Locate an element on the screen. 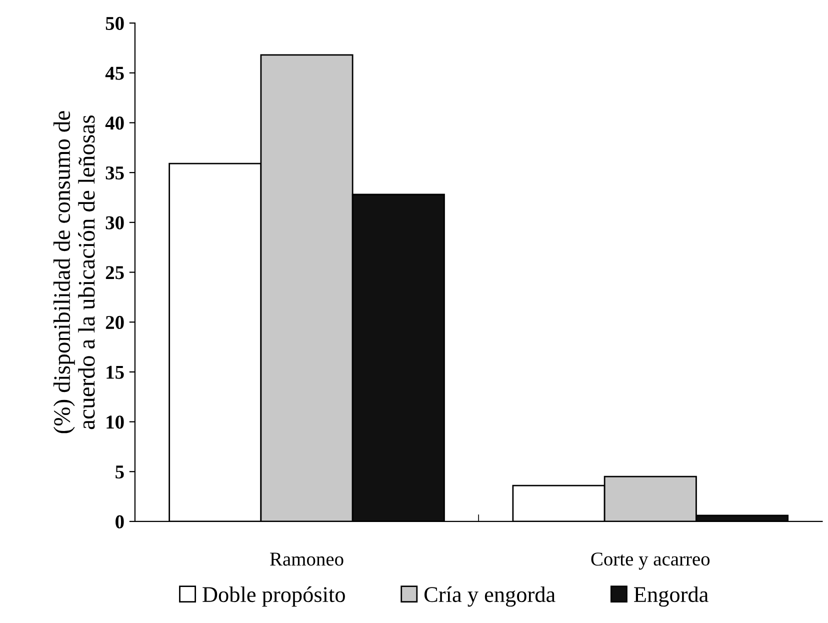 The width and height of the screenshot is (828, 623). legend-label: Cría y engorda is located at coordinates (490, 596).